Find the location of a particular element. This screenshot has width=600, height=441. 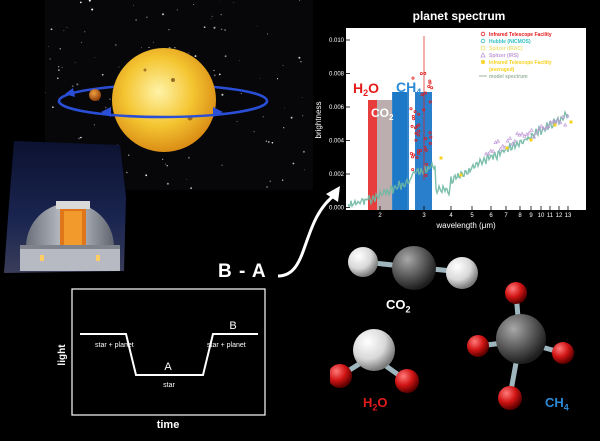

lightcurve-ylabel: light is located at coordinates (62, 355).